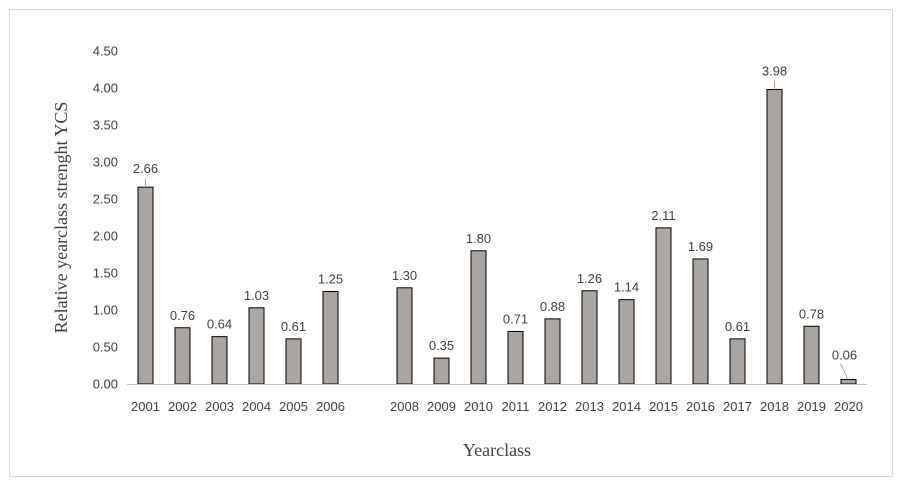 Image resolution: width=904 pixels, height=487 pixels. Describe the element at coordinates (145, 406) in the screenshot. I see `x-tick-label-2001: 2001` at that location.